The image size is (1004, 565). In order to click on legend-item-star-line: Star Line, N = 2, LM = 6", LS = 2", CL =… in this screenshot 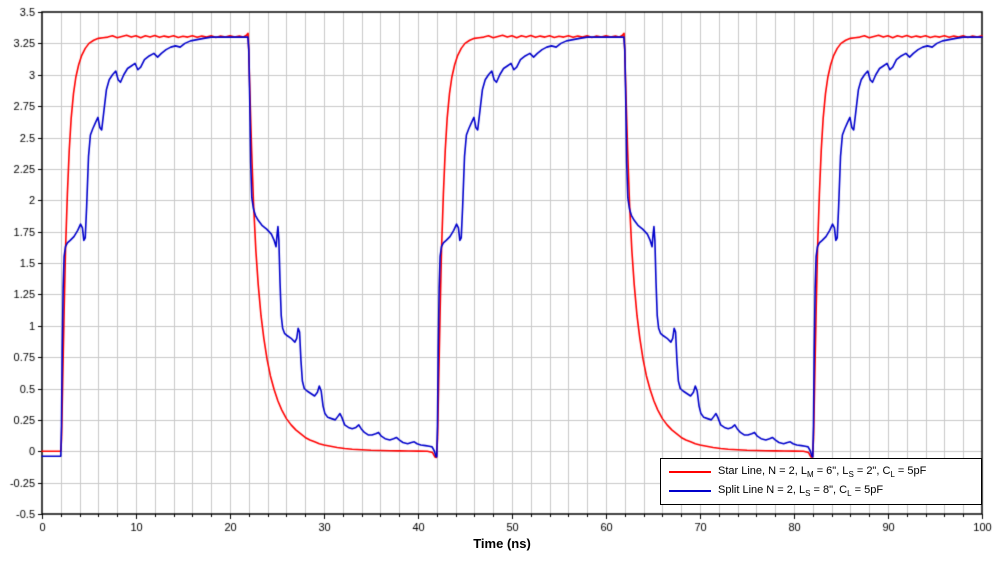, I will do `click(821, 472)`.